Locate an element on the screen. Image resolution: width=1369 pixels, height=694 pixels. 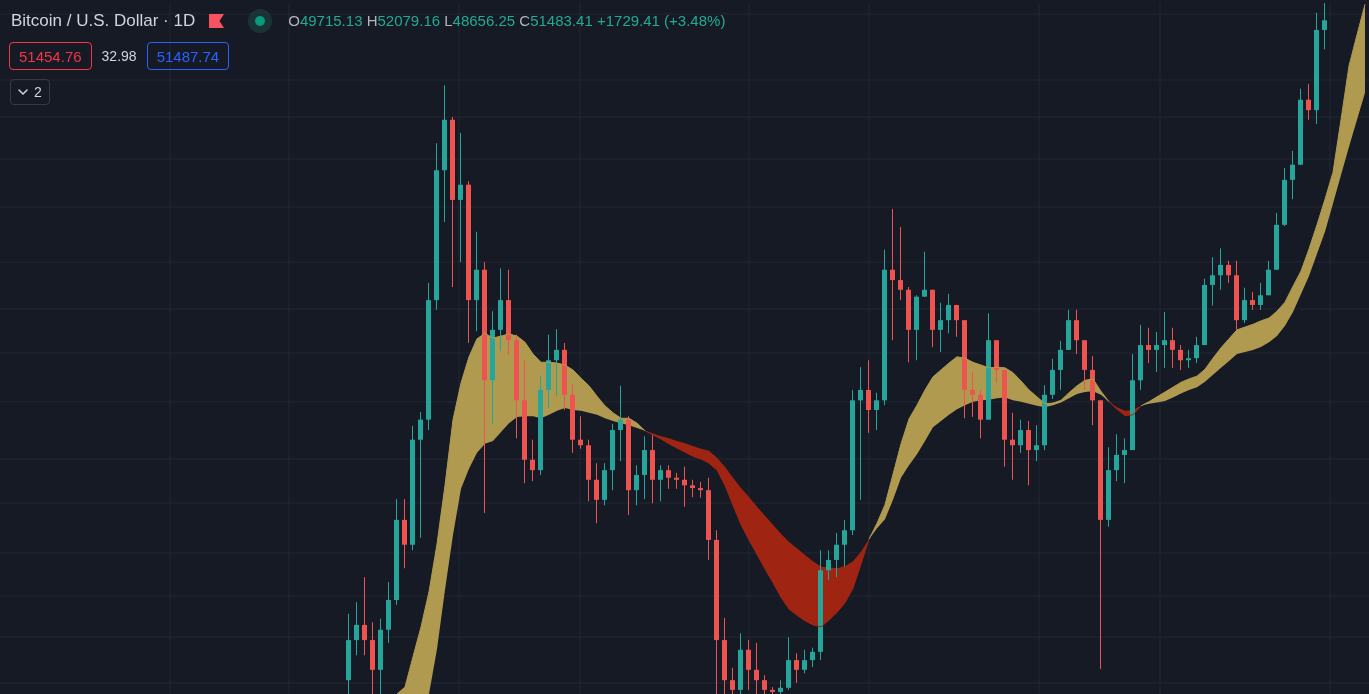
price-box: 51454.76 is located at coordinates (50, 56).